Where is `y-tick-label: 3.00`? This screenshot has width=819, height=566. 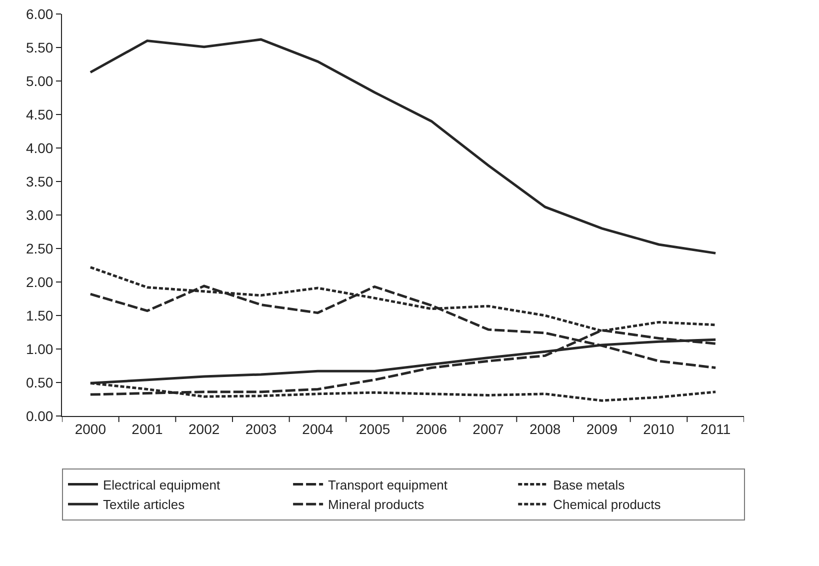
y-tick-label: 3.00 is located at coordinates (40, 214).